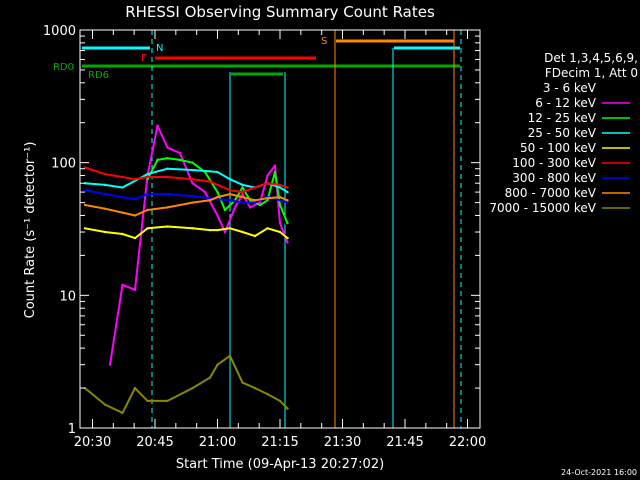  I want to click on legend-label: 6 - 12 keV, so click(566, 103).